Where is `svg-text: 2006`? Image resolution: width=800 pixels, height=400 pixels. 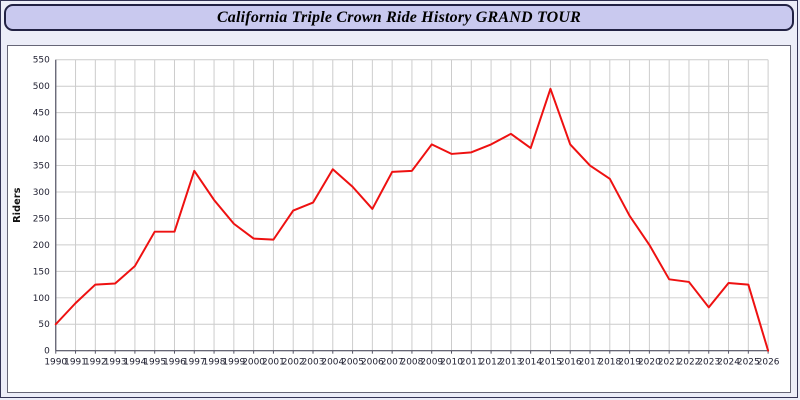 svg-text: 2006 is located at coordinates (372, 363).